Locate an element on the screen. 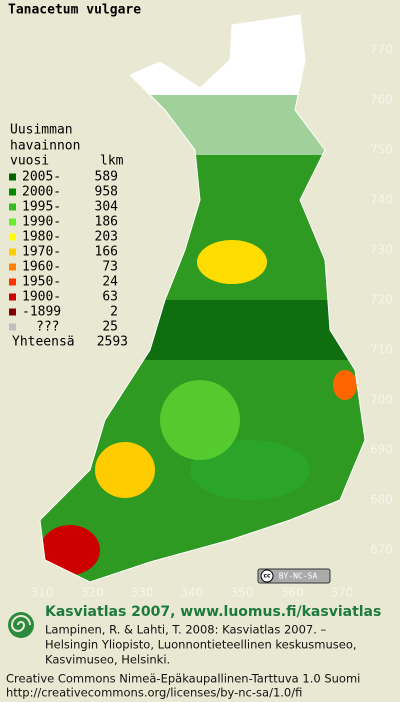 The image size is (400, 702). grid-y-label: 710 is located at coordinates (381, 350).